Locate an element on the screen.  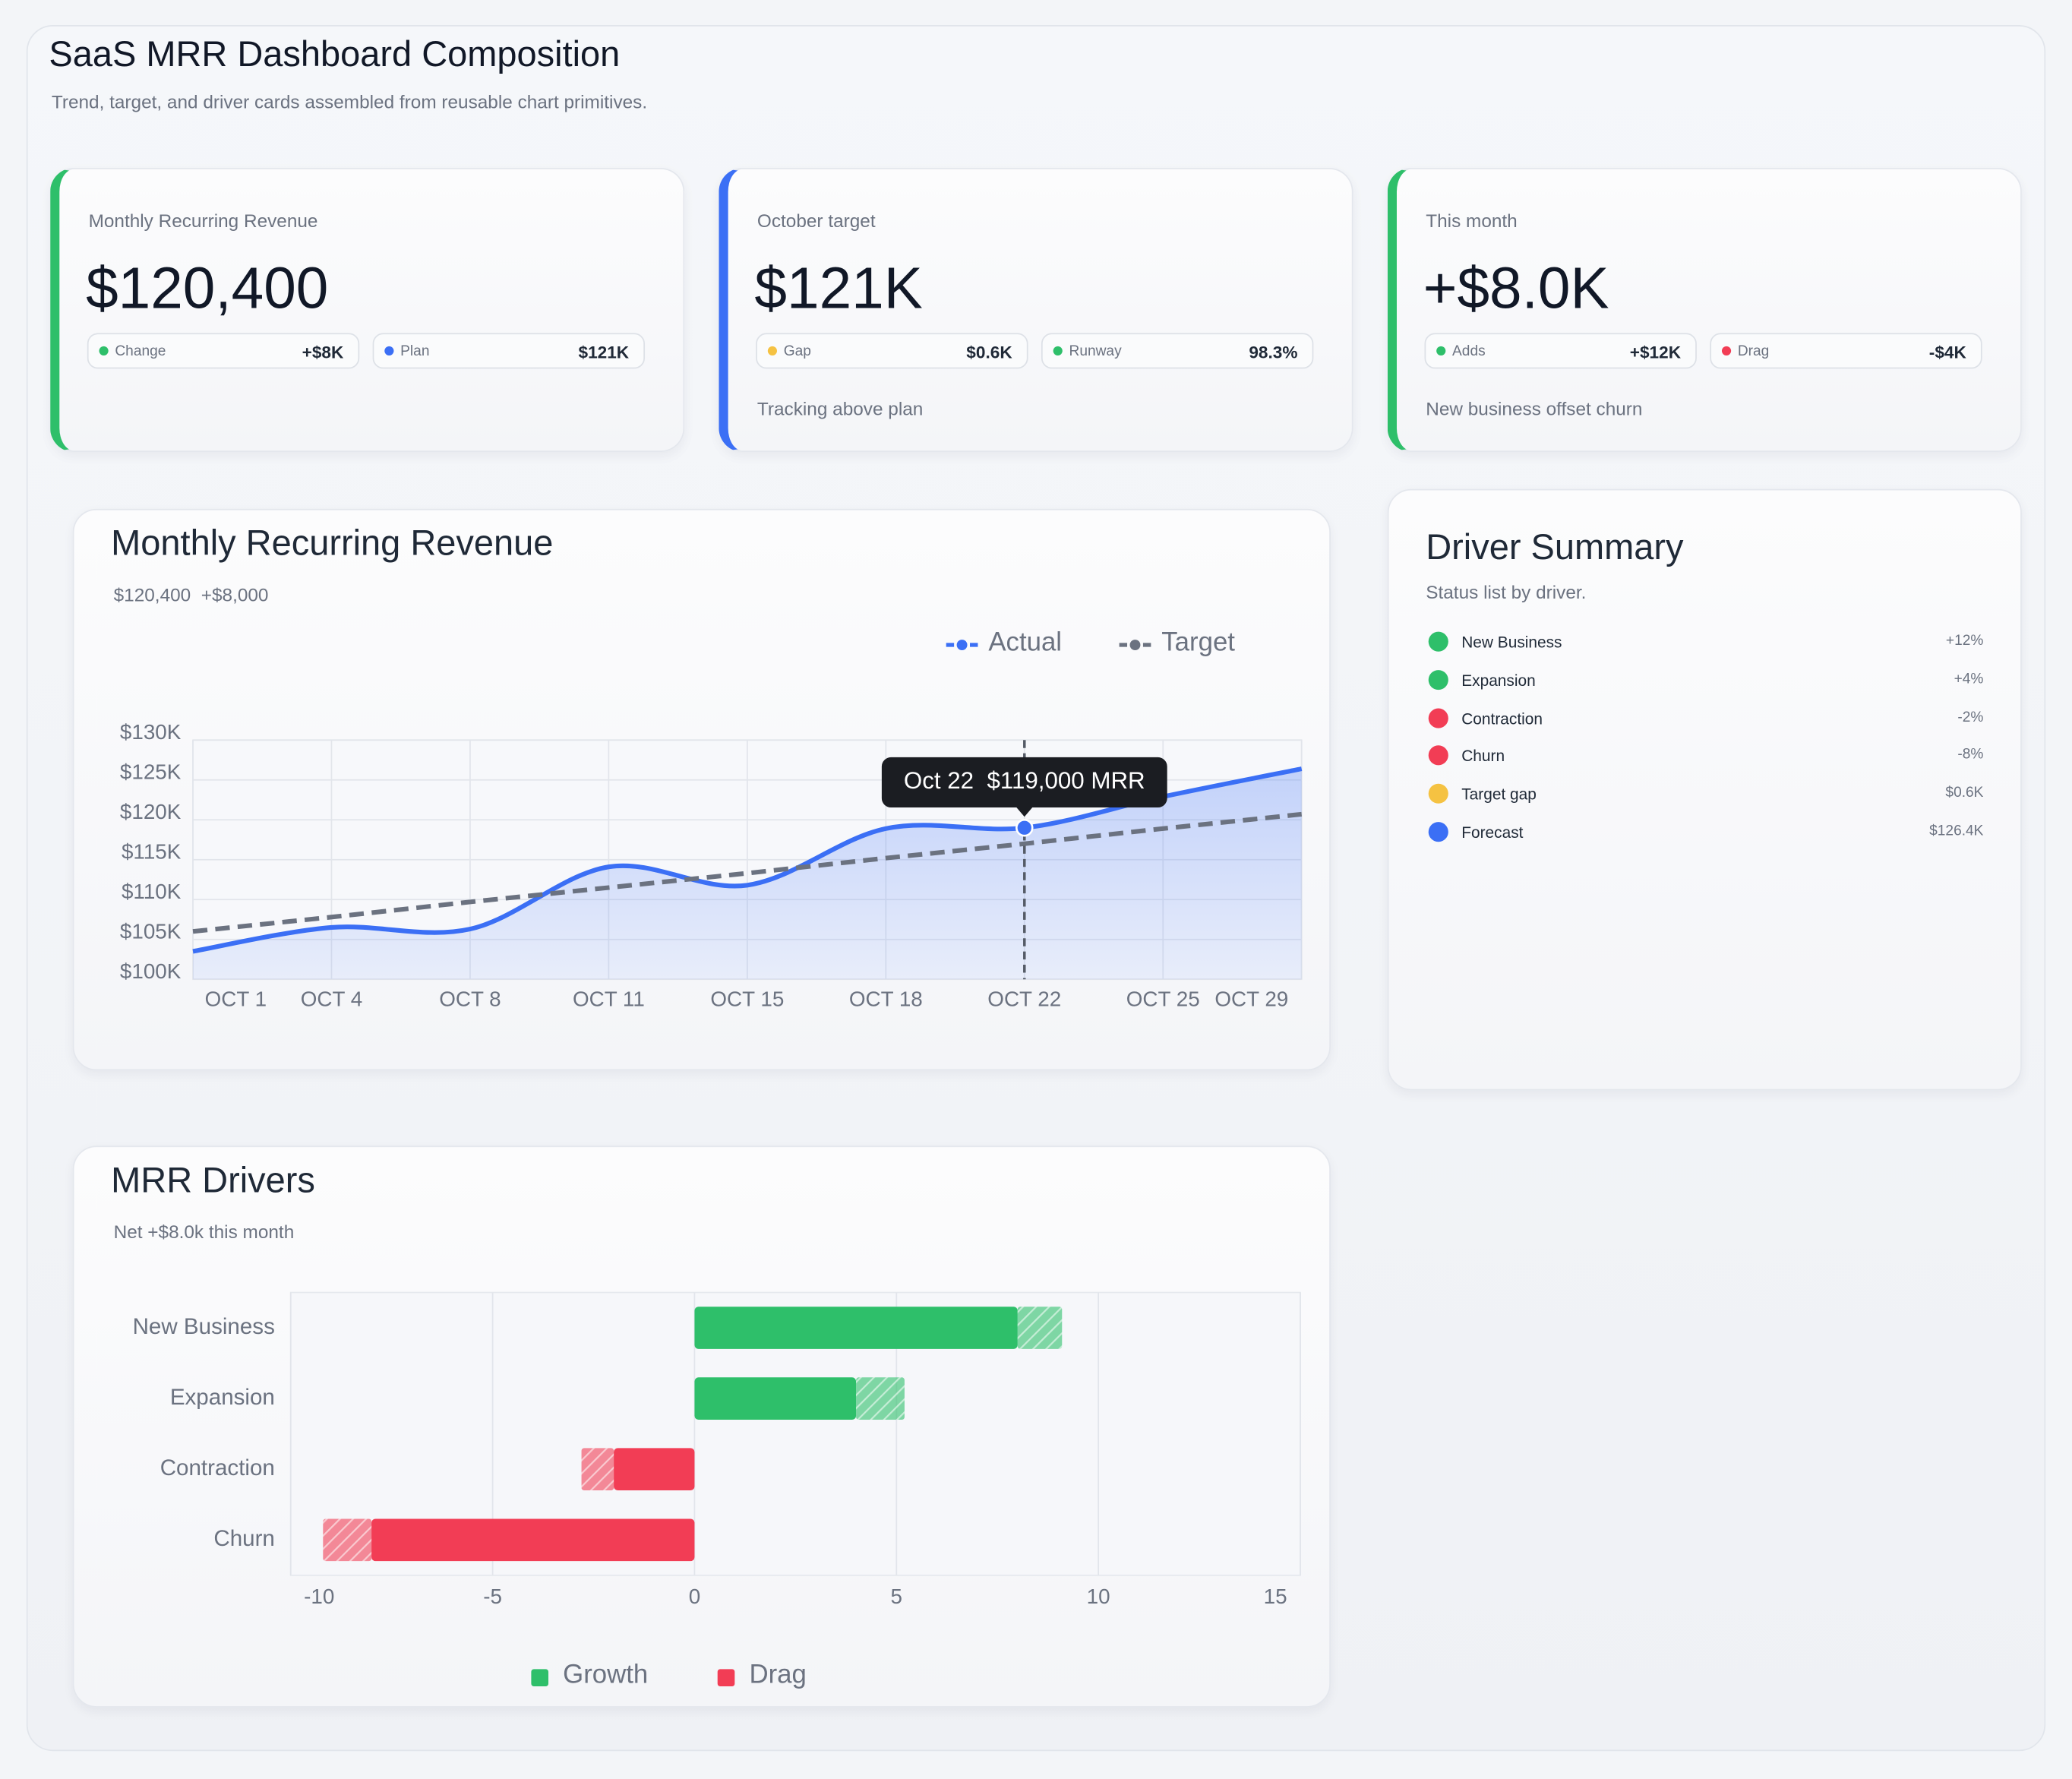
chip-label: Drag is located at coordinates (1753, 351).